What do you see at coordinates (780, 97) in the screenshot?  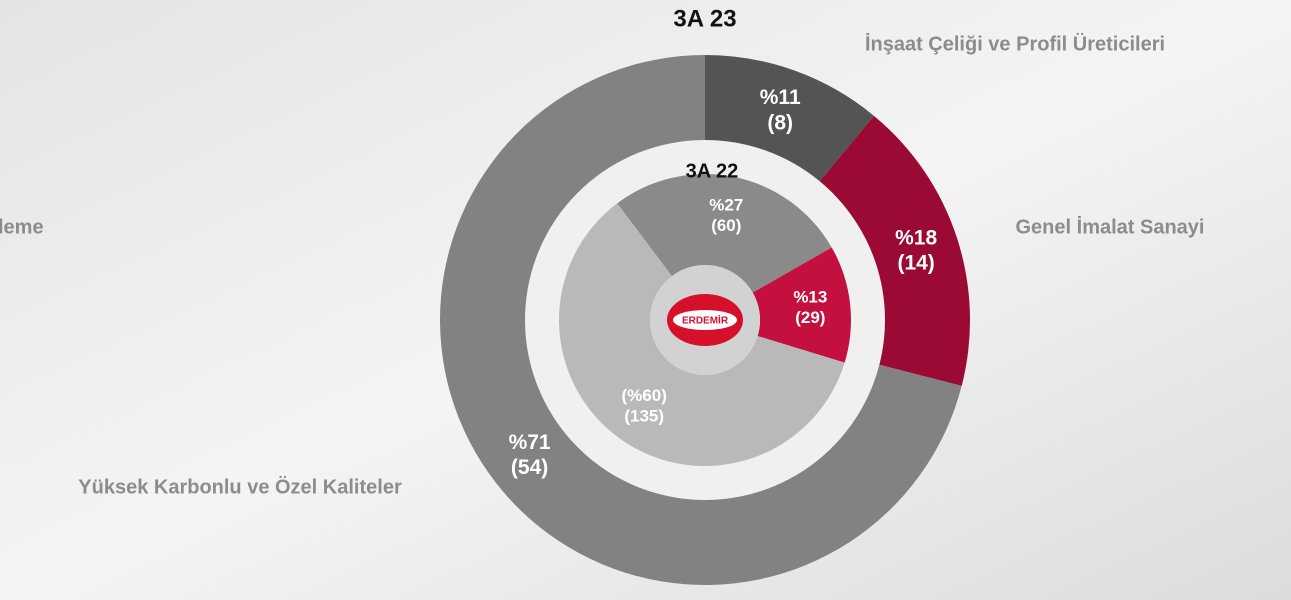 I see `value-label: %11` at bounding box center [780, 97].